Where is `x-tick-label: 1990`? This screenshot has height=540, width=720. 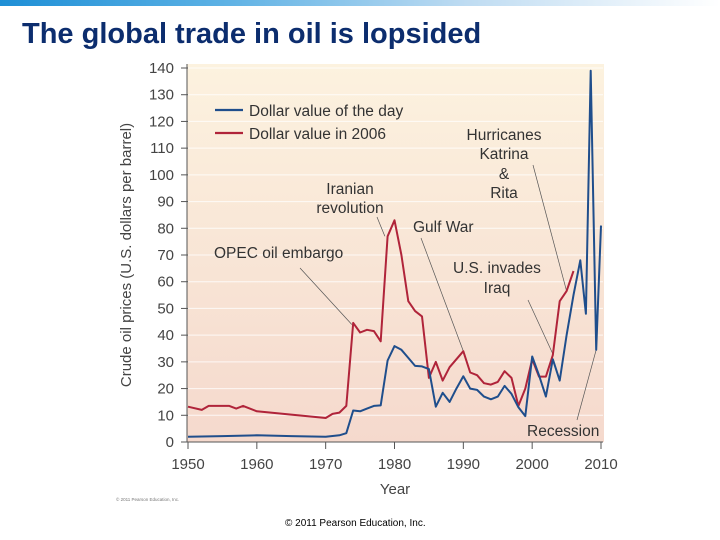
x-tick-label: 1990 is located at coordinates (463, 464).